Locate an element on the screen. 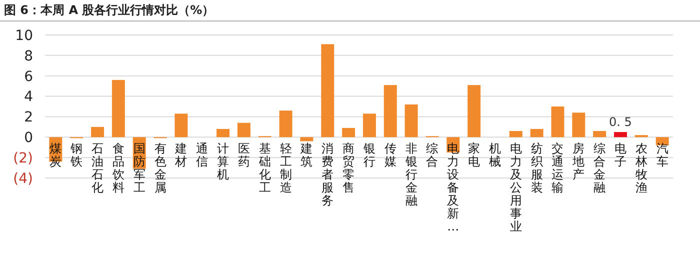 This screenshot has height=276, width=700. x-tick-label: 综合 is located at coordinates (432, 155).